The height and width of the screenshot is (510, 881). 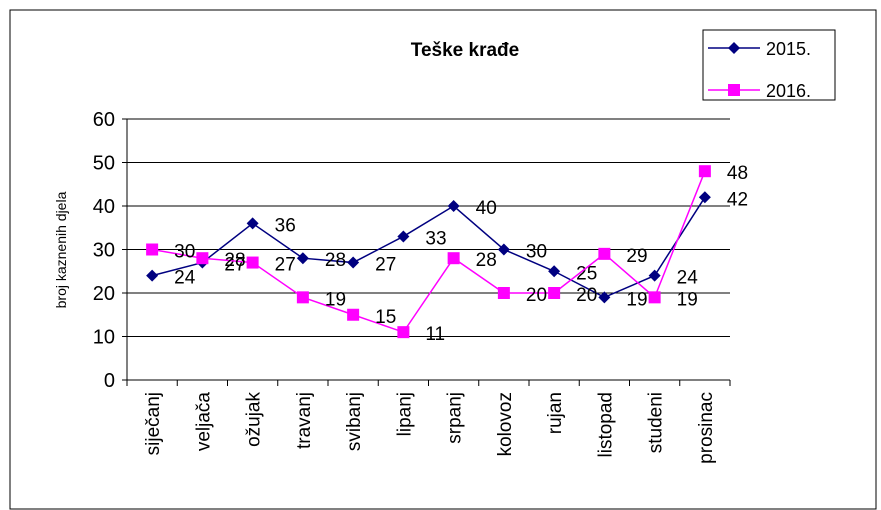 I want to click on x-tick-label: kolovoz, so click(x=505, y=424).